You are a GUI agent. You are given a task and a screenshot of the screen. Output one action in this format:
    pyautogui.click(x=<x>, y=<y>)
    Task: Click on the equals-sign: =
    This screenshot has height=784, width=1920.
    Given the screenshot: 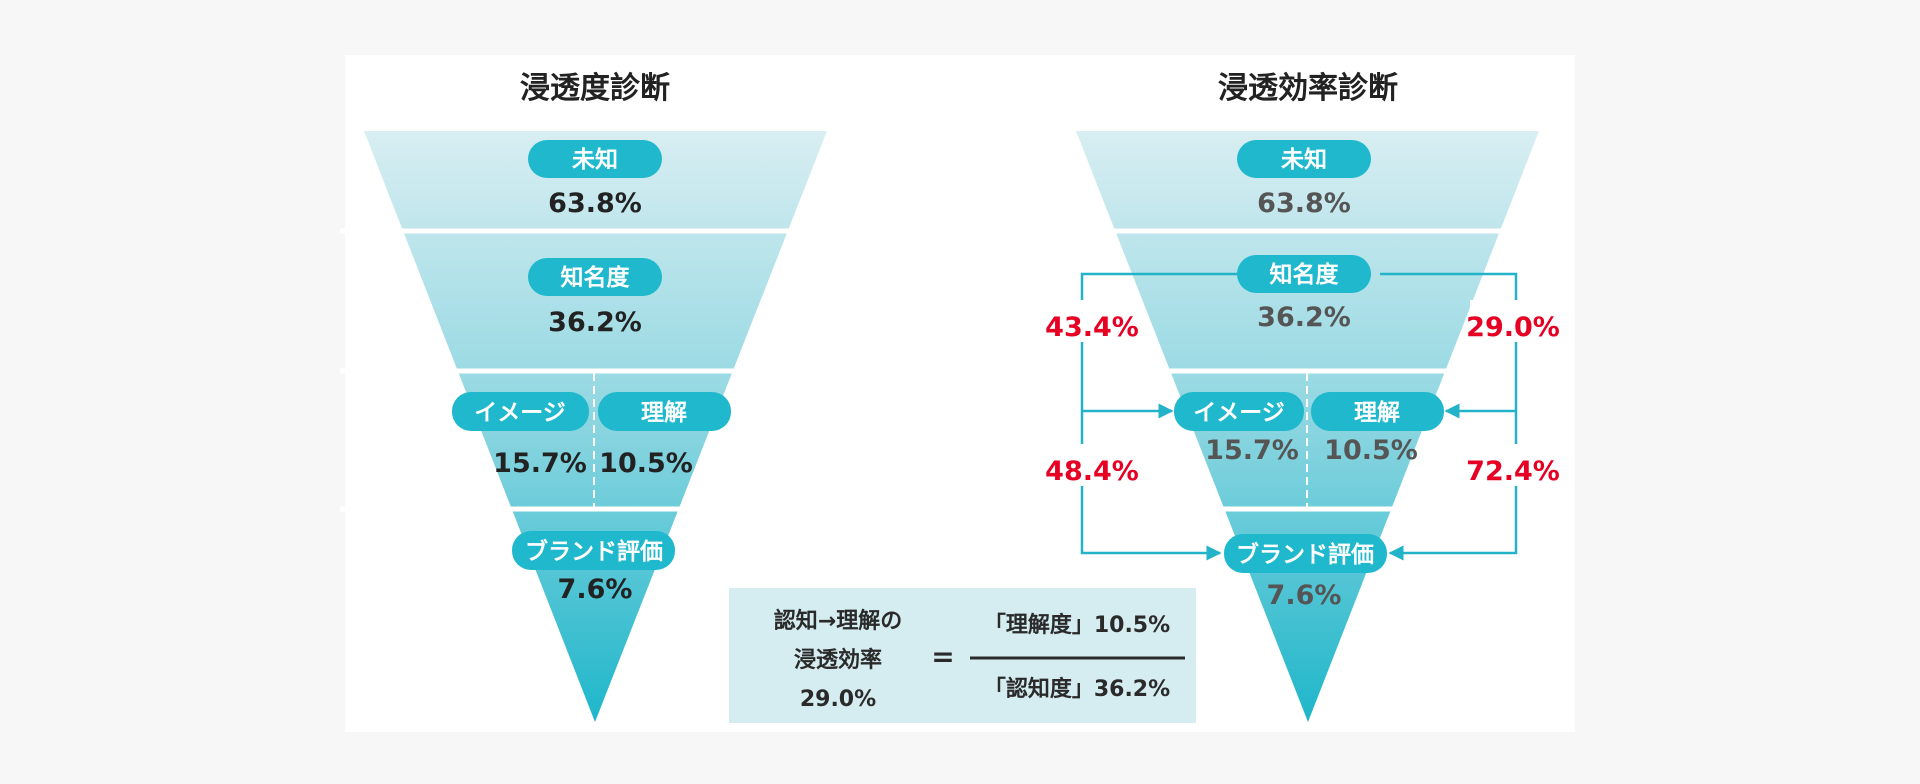 What is the action you would take?
    pyautogui.click(x=942, y=656)
    